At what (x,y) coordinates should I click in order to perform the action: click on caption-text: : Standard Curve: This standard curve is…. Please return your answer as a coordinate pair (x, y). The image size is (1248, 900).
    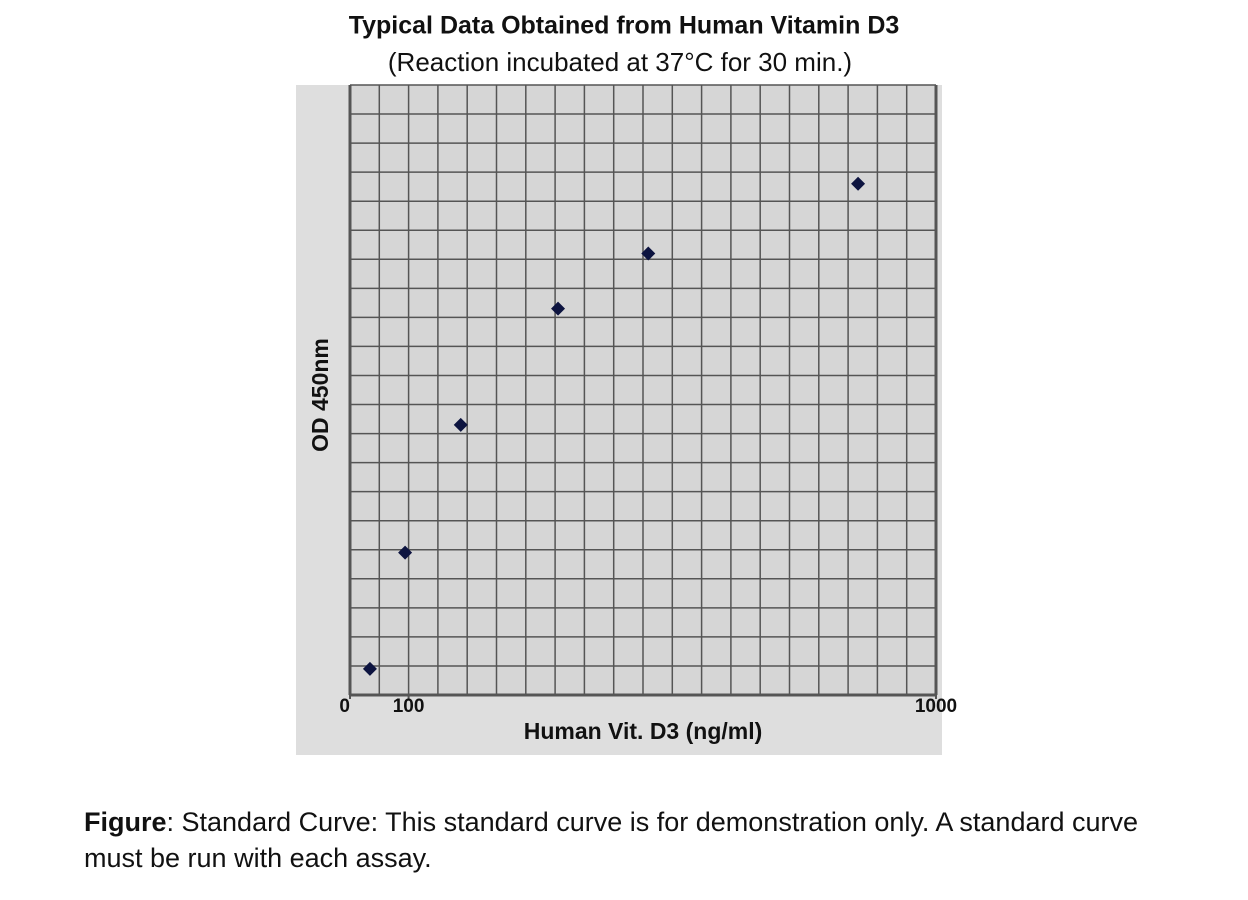
    Looking at the image, I should click on (611, 840).